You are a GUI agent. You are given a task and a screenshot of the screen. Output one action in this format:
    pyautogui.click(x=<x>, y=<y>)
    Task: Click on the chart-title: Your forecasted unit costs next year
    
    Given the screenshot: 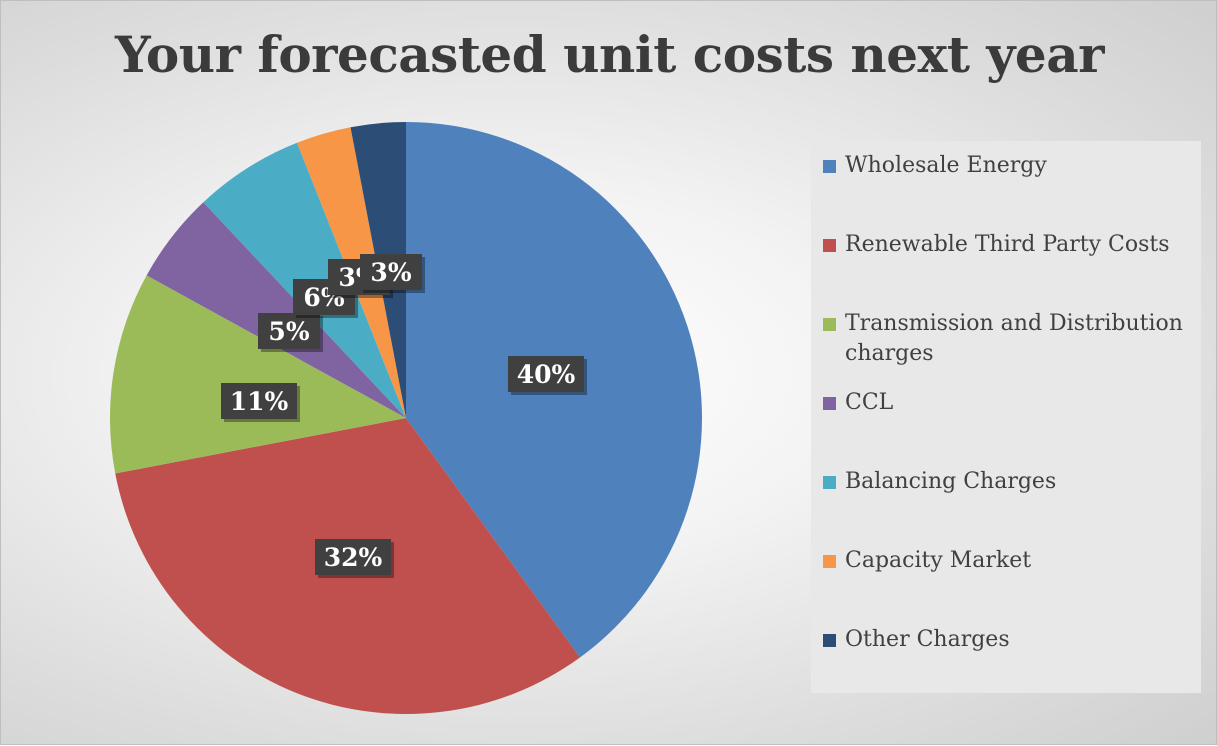 What is the action you would take?
    pyautogui.click(x=609, y=54)
    